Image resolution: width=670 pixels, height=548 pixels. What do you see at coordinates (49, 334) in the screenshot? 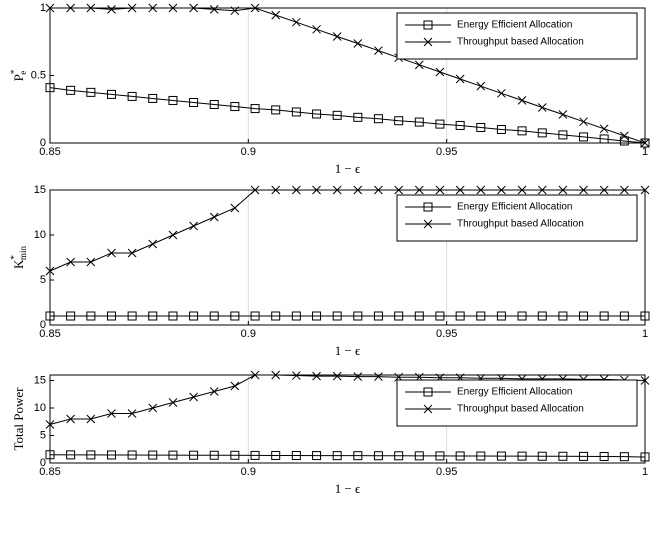
I see `x-tick-label: 0.85` at bounding box center [49, 334].